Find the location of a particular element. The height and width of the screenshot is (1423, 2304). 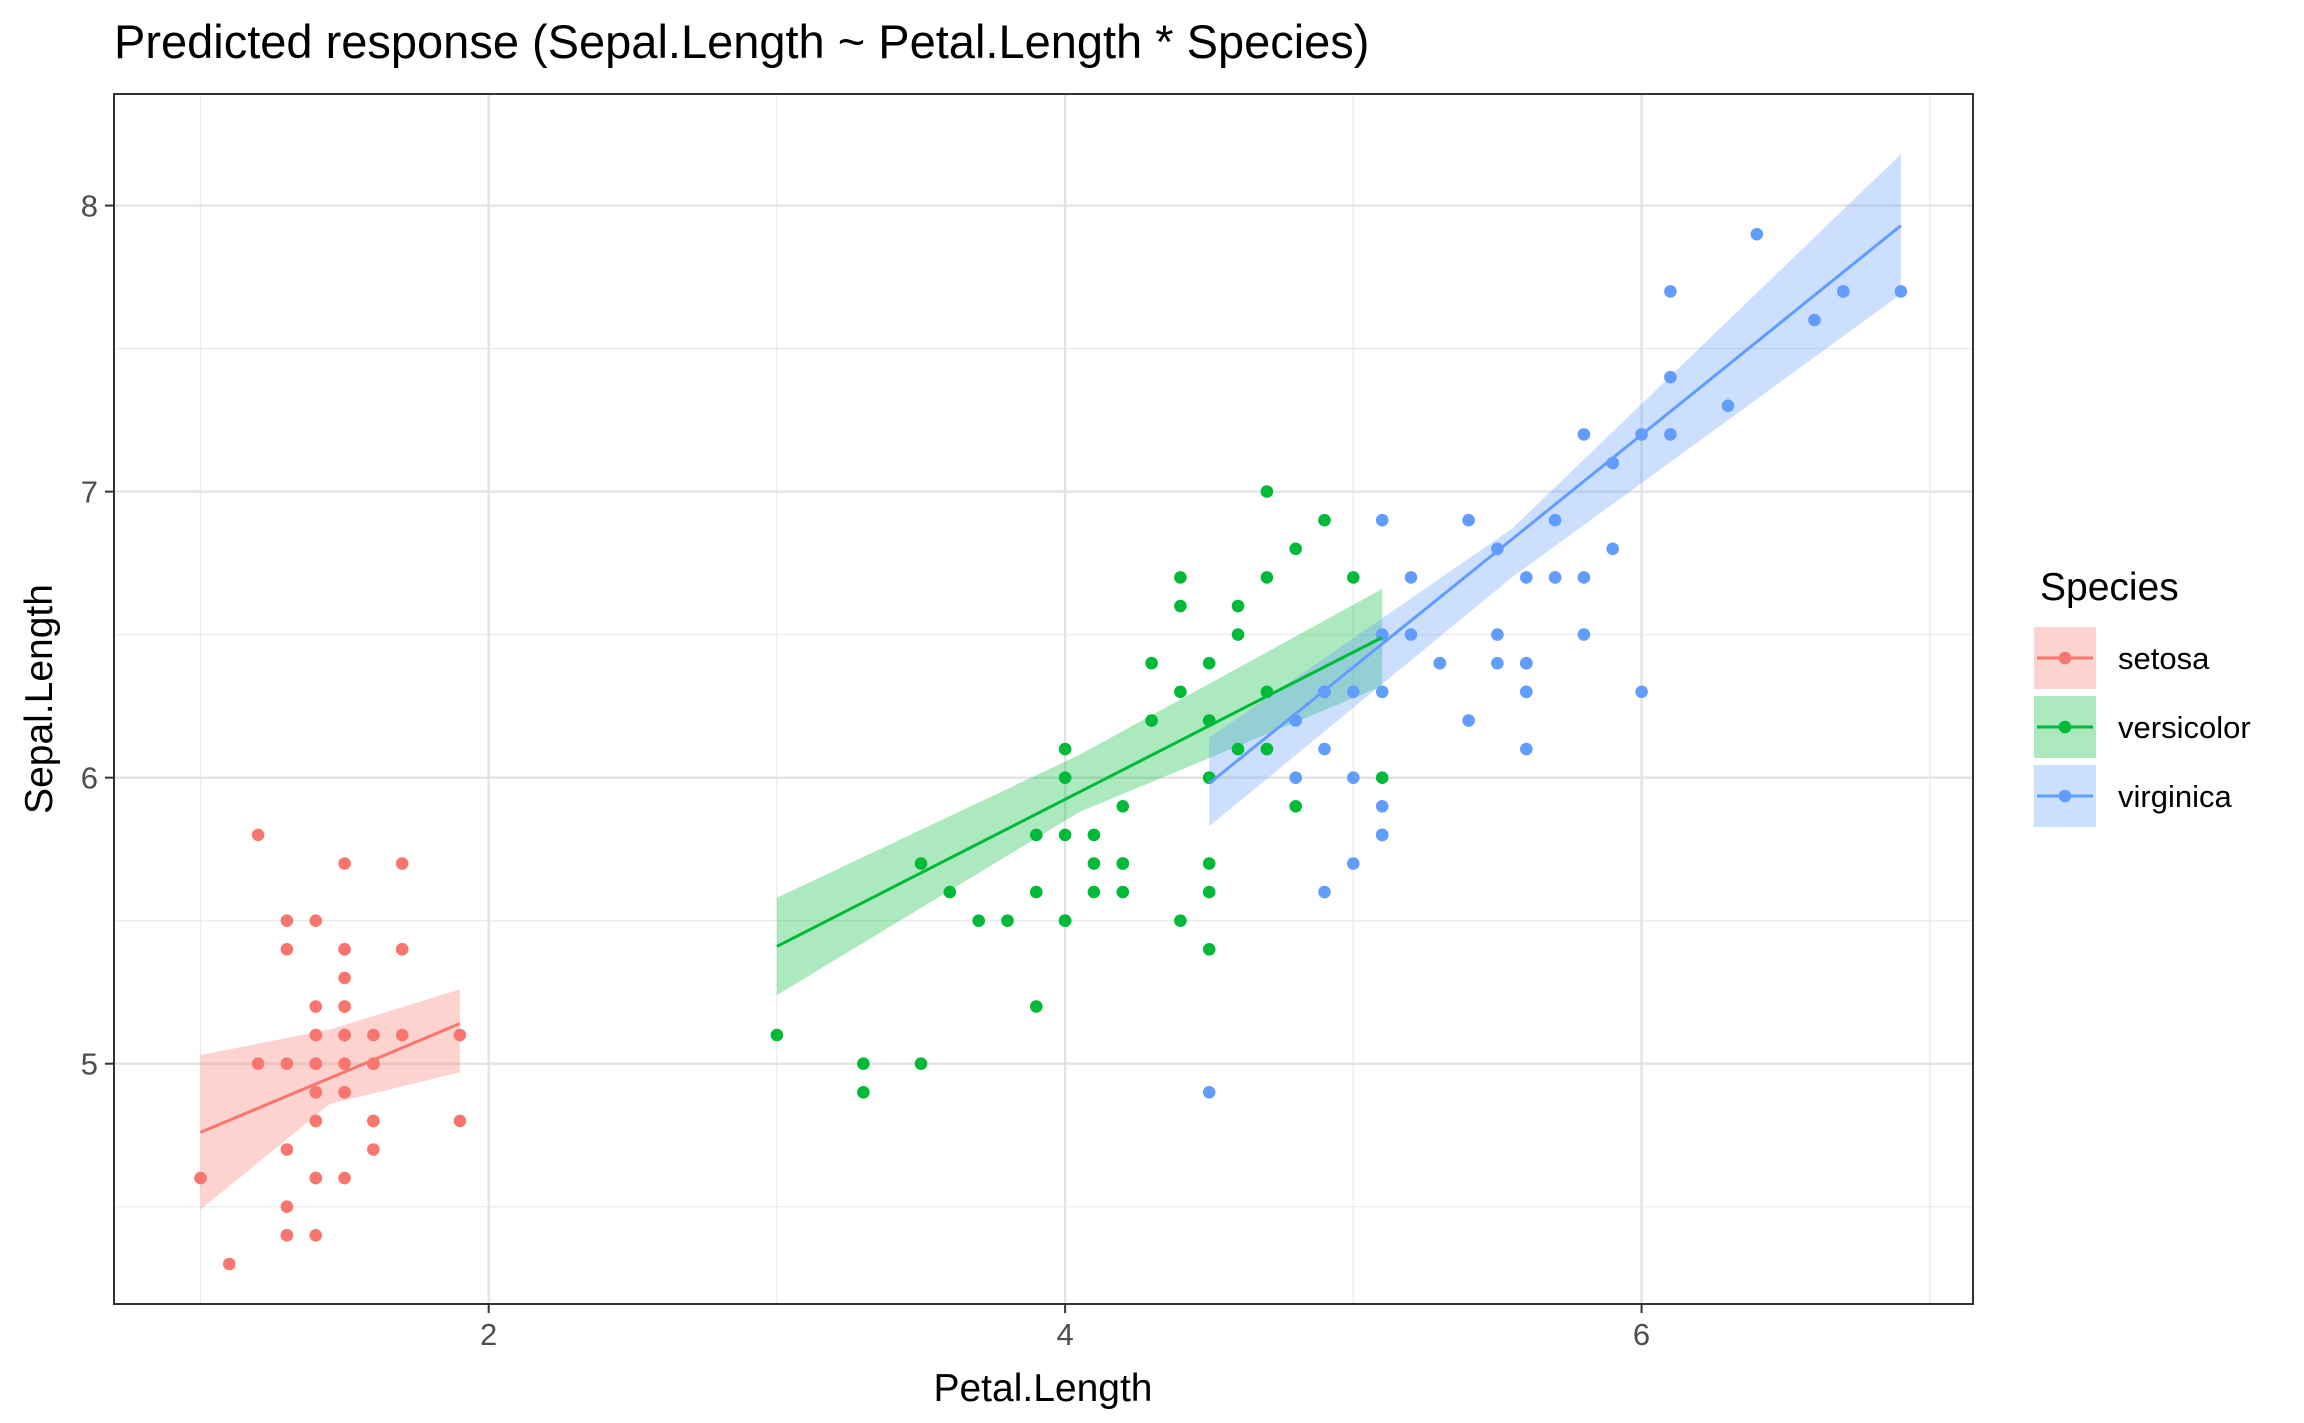

legend-title: Species is located at coordinates (2109, 587).